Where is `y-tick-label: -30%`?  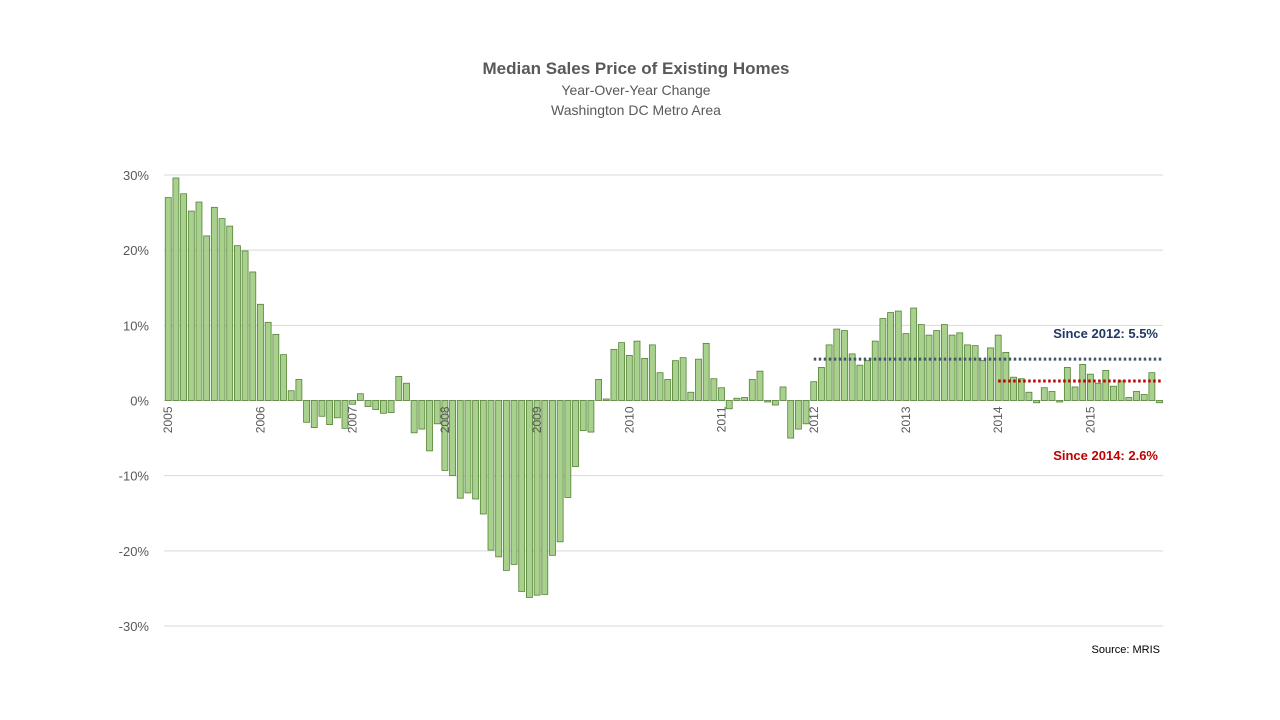 y-tick-label: -30% is located at coordinates (134, 626).